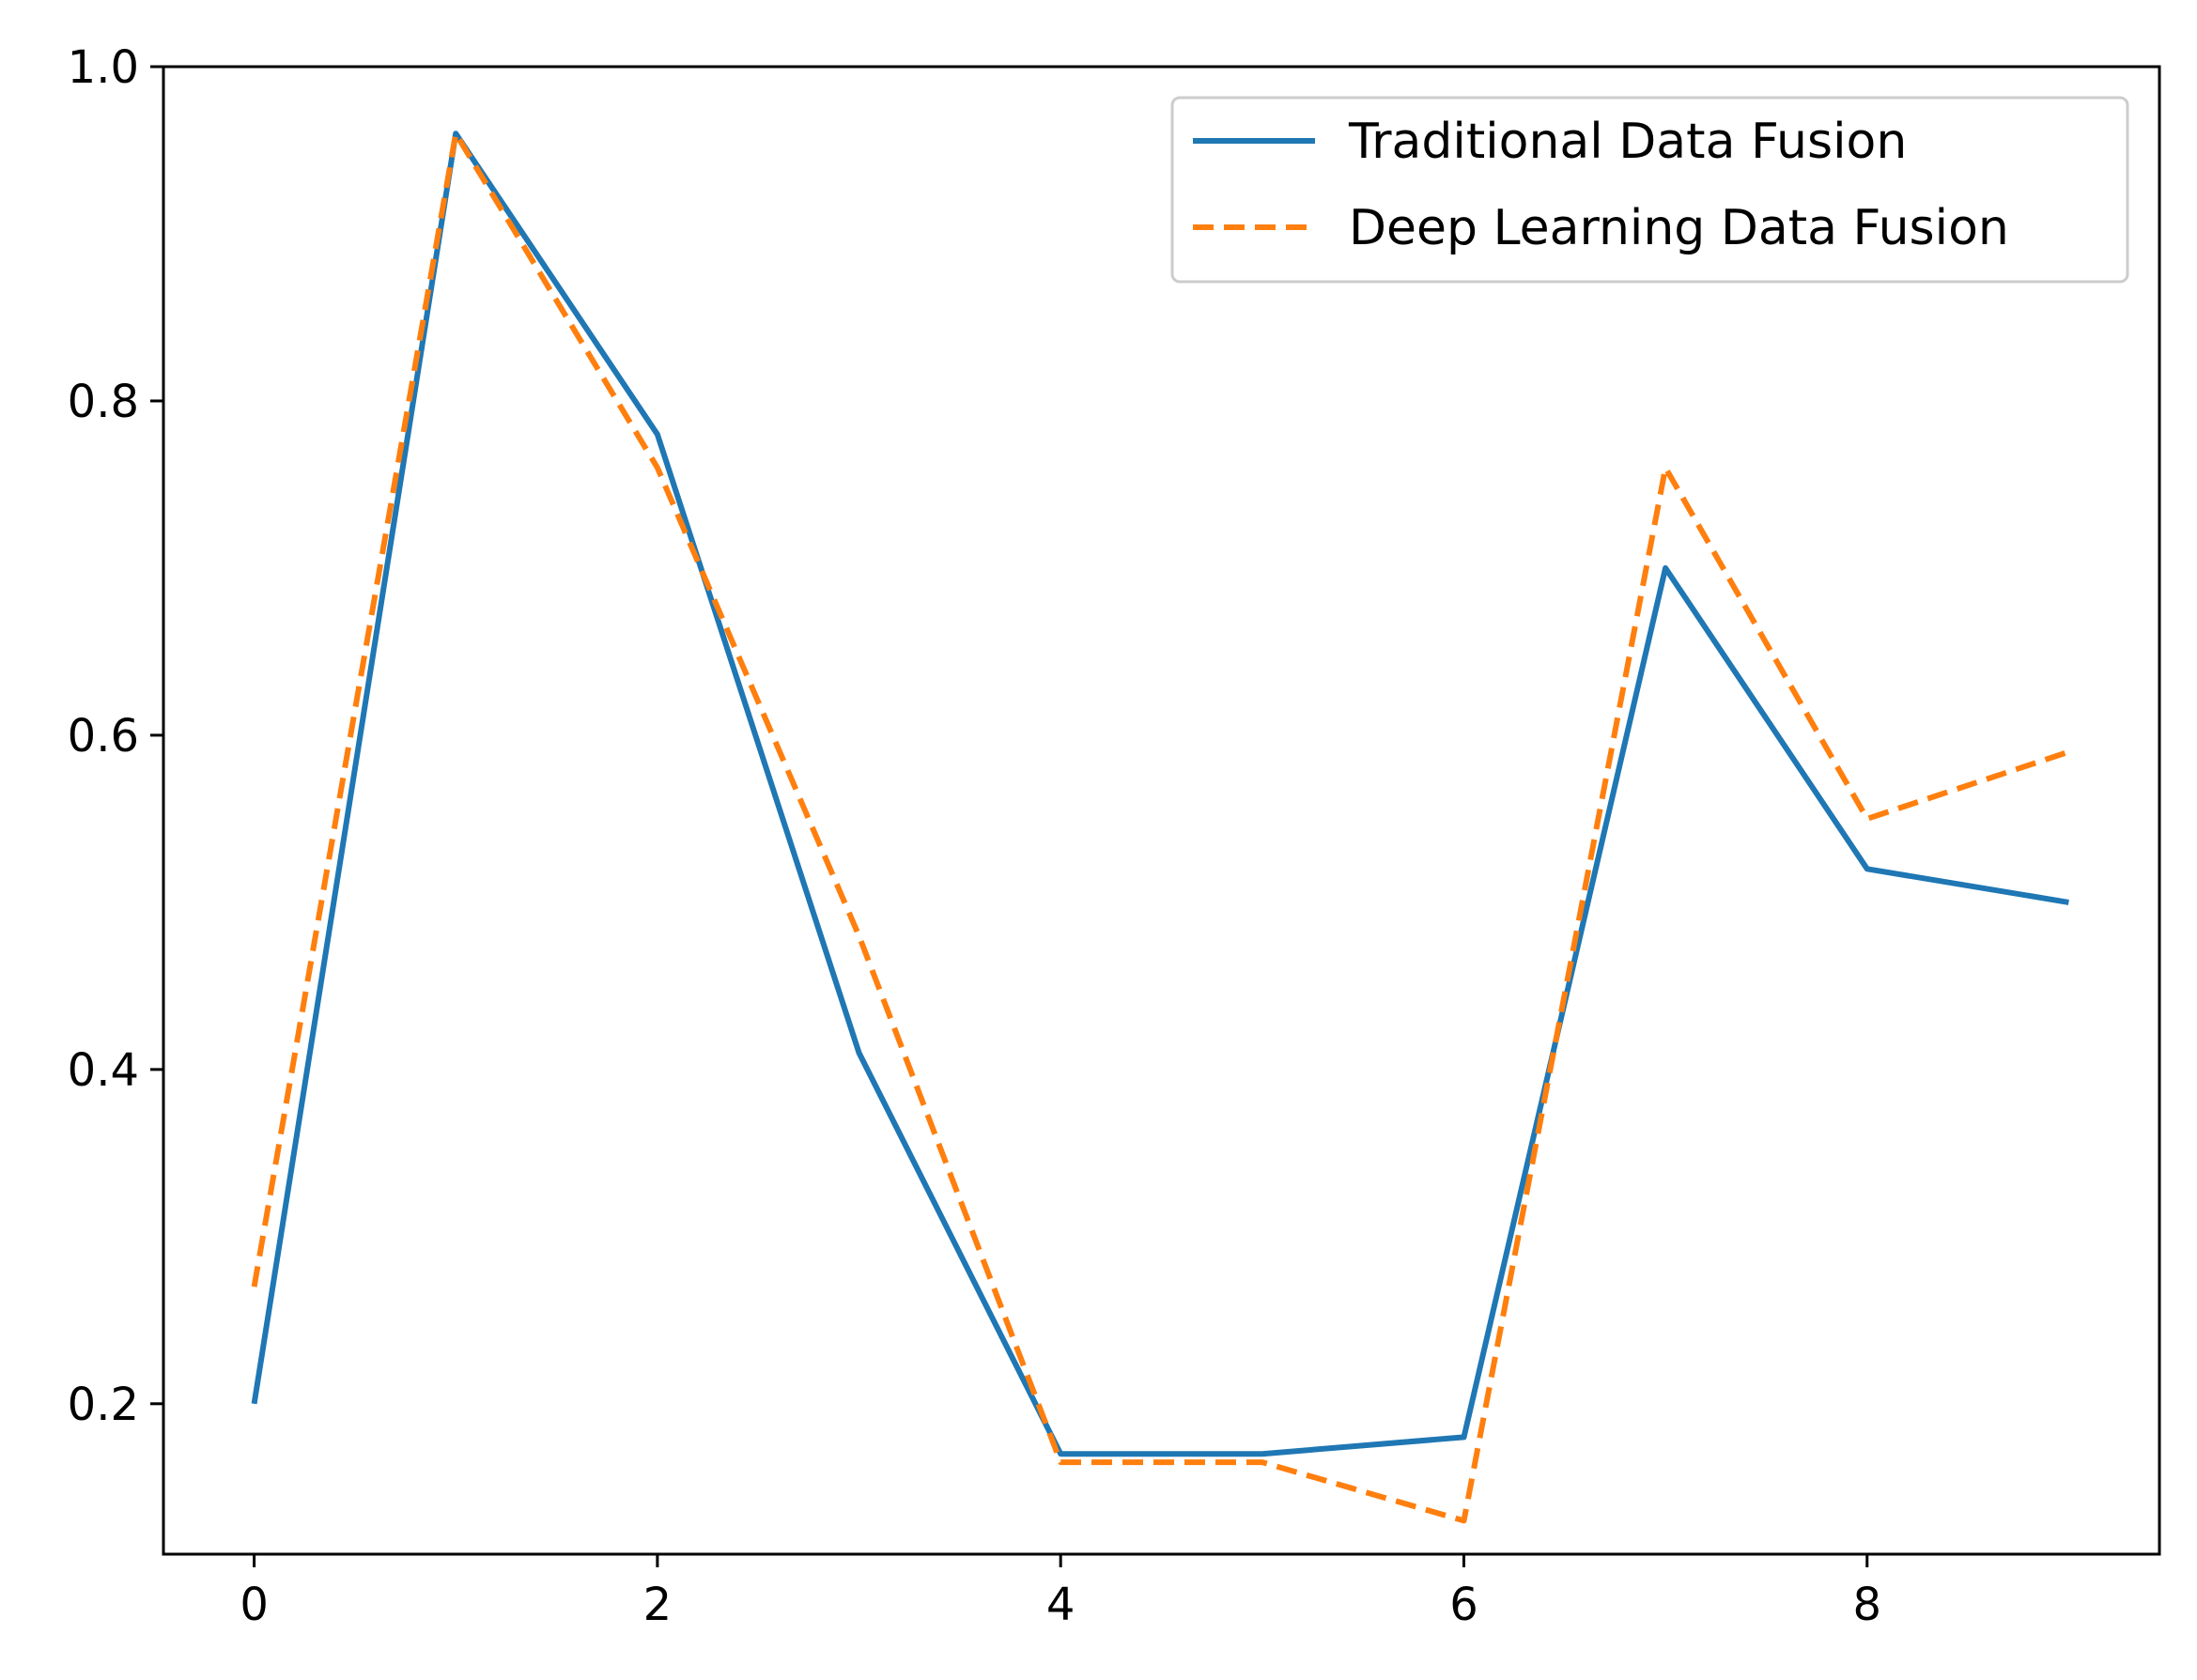  What do you see at coordinates (103, 402) in the screenshot?
I see `y-tick-label: 0.8` at bounding box center [103, 402].